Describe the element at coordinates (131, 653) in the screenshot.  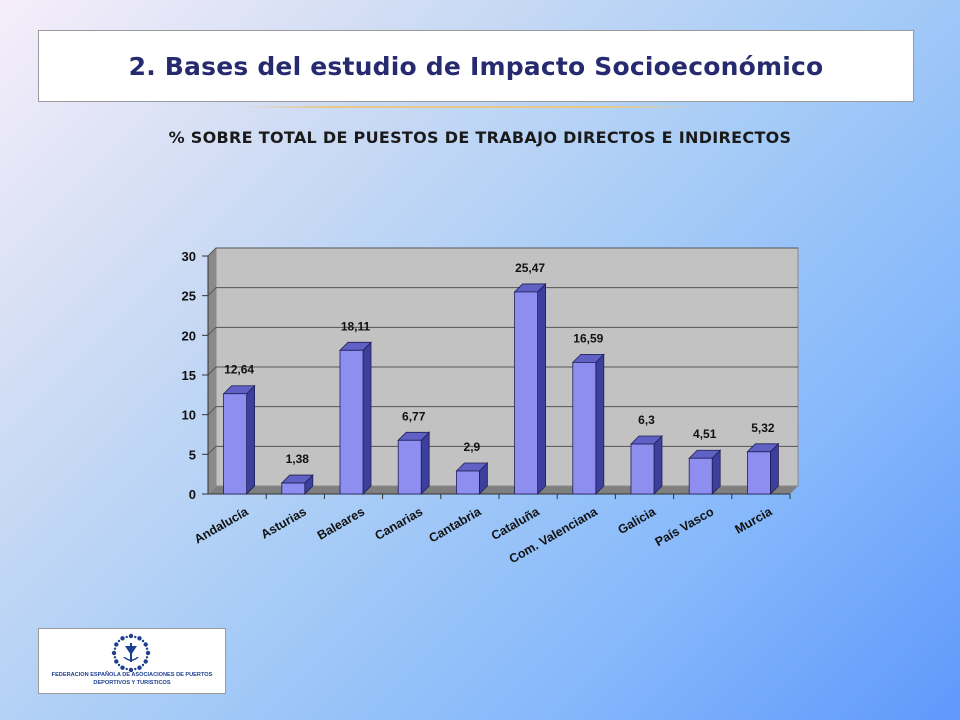
I see `federation-emblem-icon` at that location.